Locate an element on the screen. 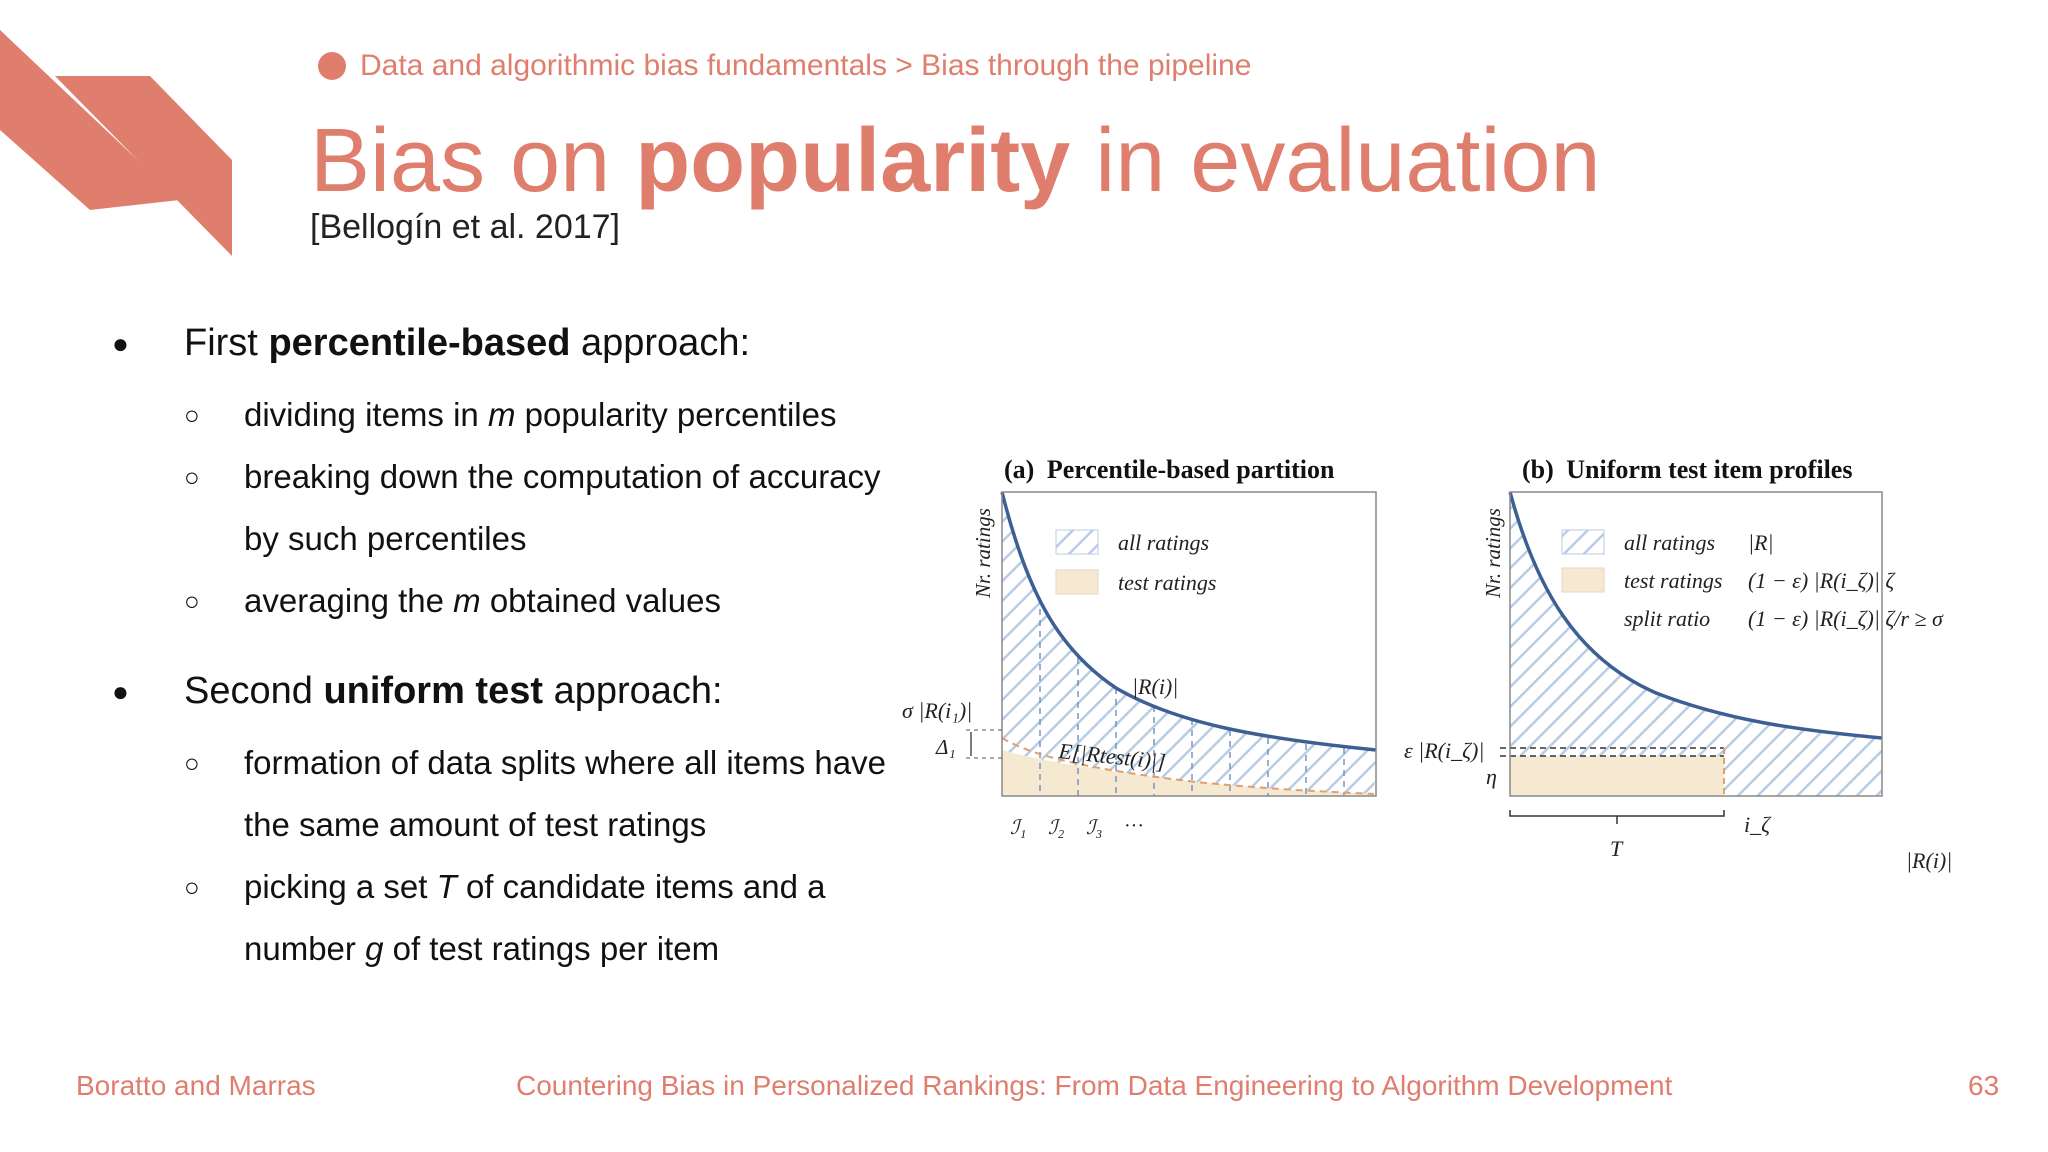 This screenshot has height=1152, width=2048. panel-b-all-ratings-area is located at coordinates (1696, 644).